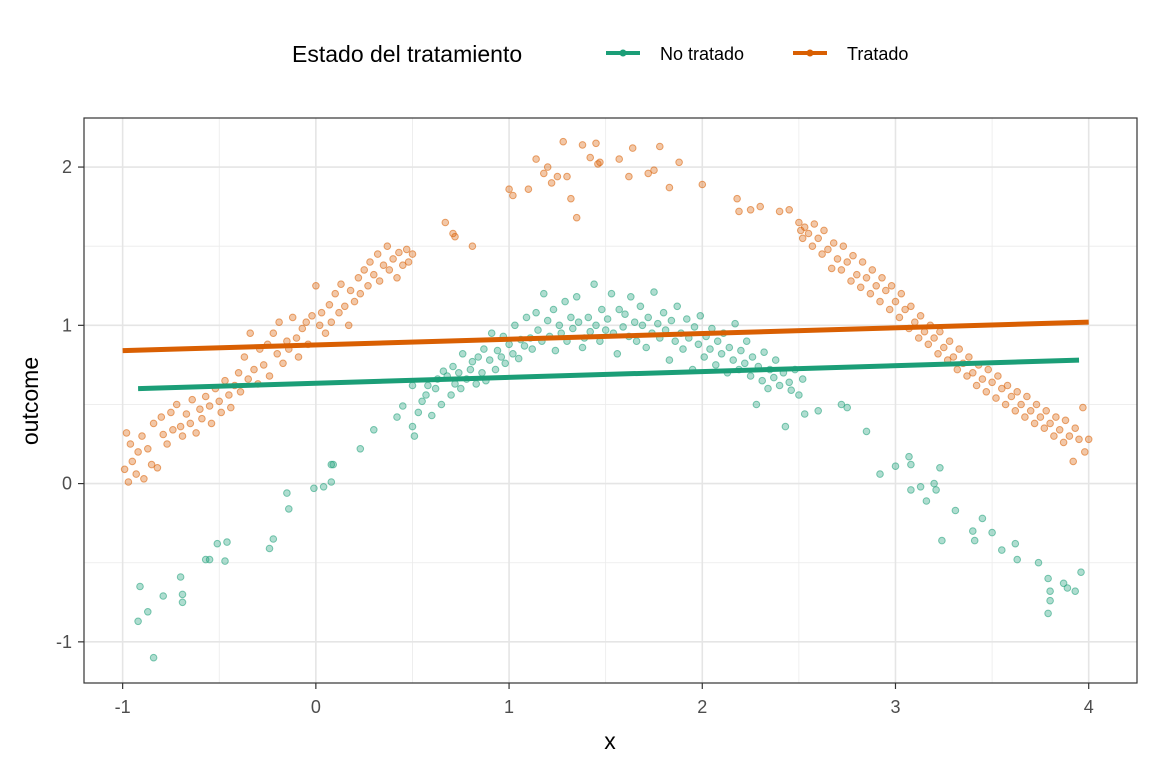 The width and height of the screenshot is (1152, 768). What do you see at coordinates (702, 707) in the screenshot?
I see `x-tick-label: 2` at bounding box center [702, 707].